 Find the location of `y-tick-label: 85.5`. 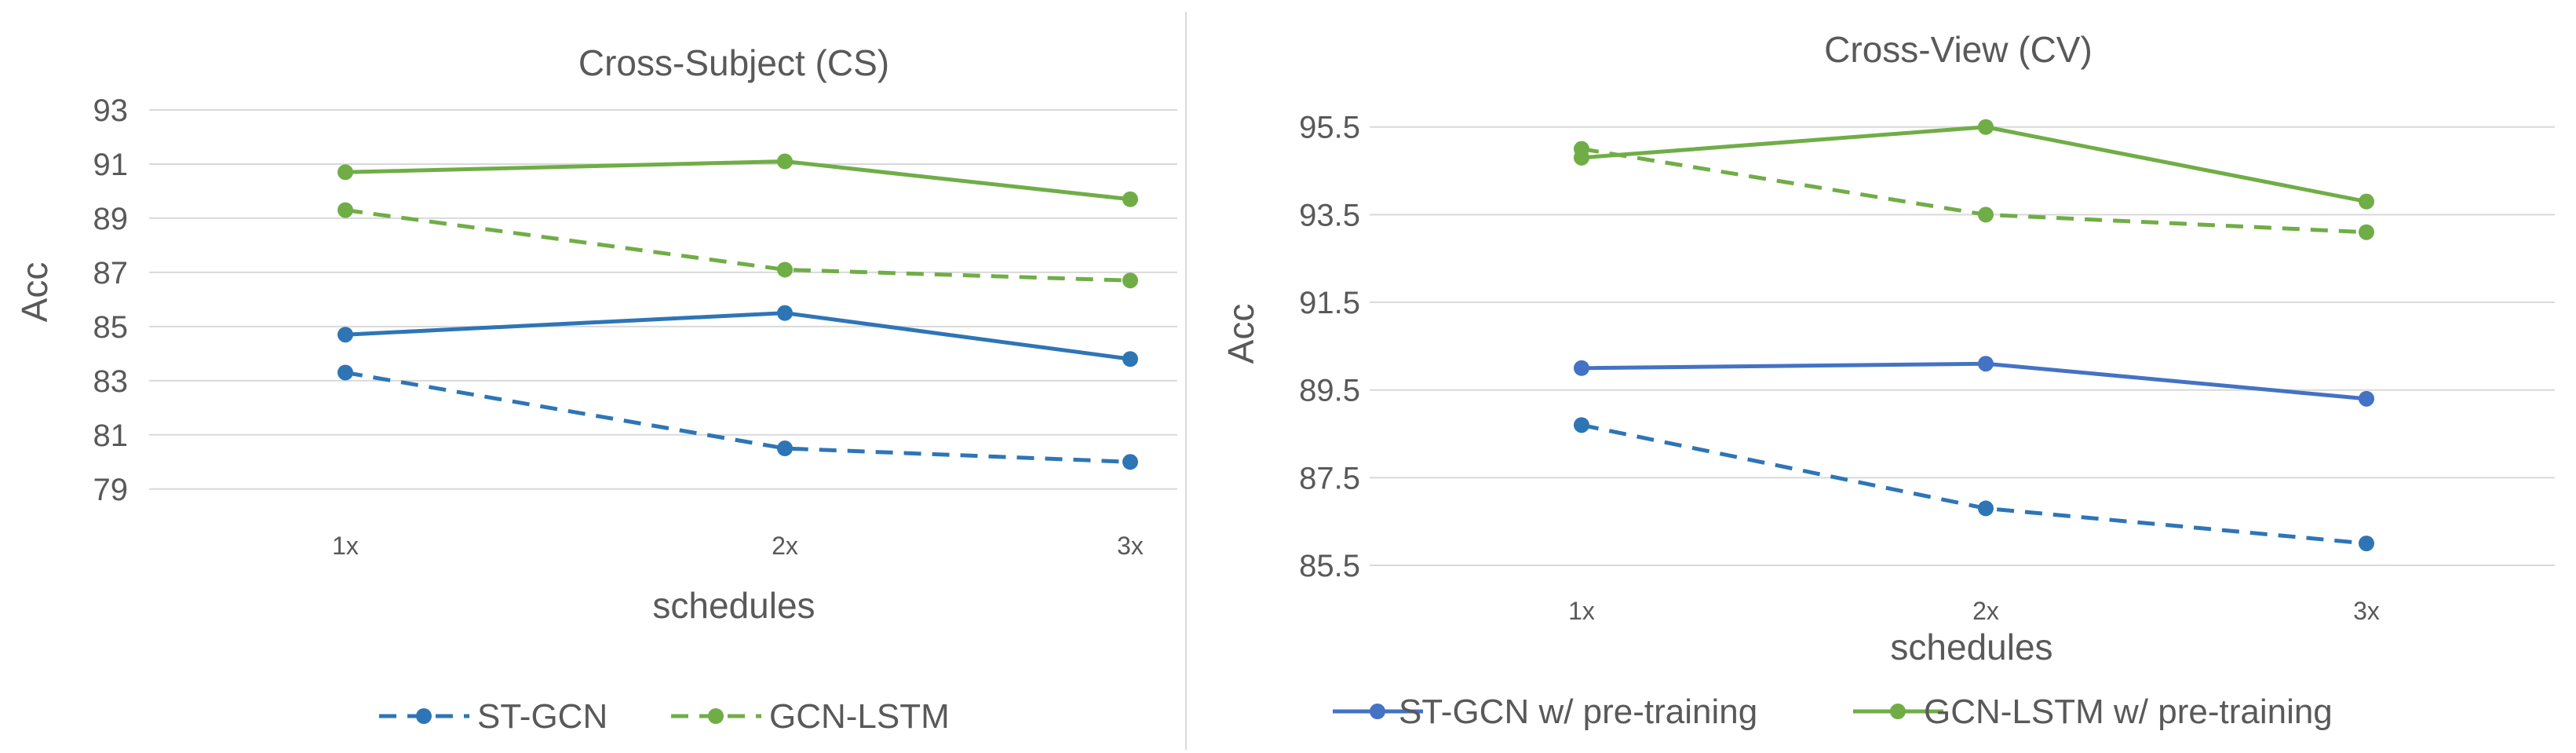

y-tick-label: 85.5 is located at coordinates (1329, 566).